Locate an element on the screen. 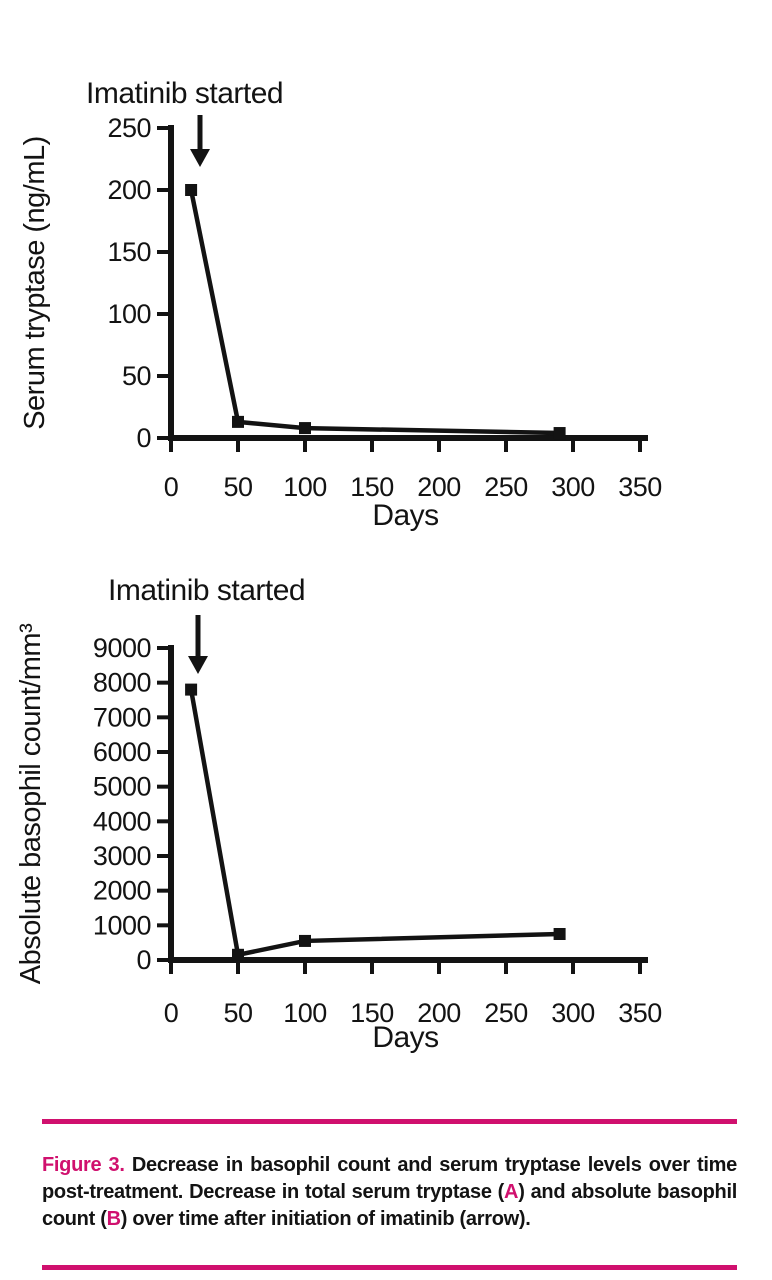  y-tick-label: 4000 is located at coordinates (122, 821).